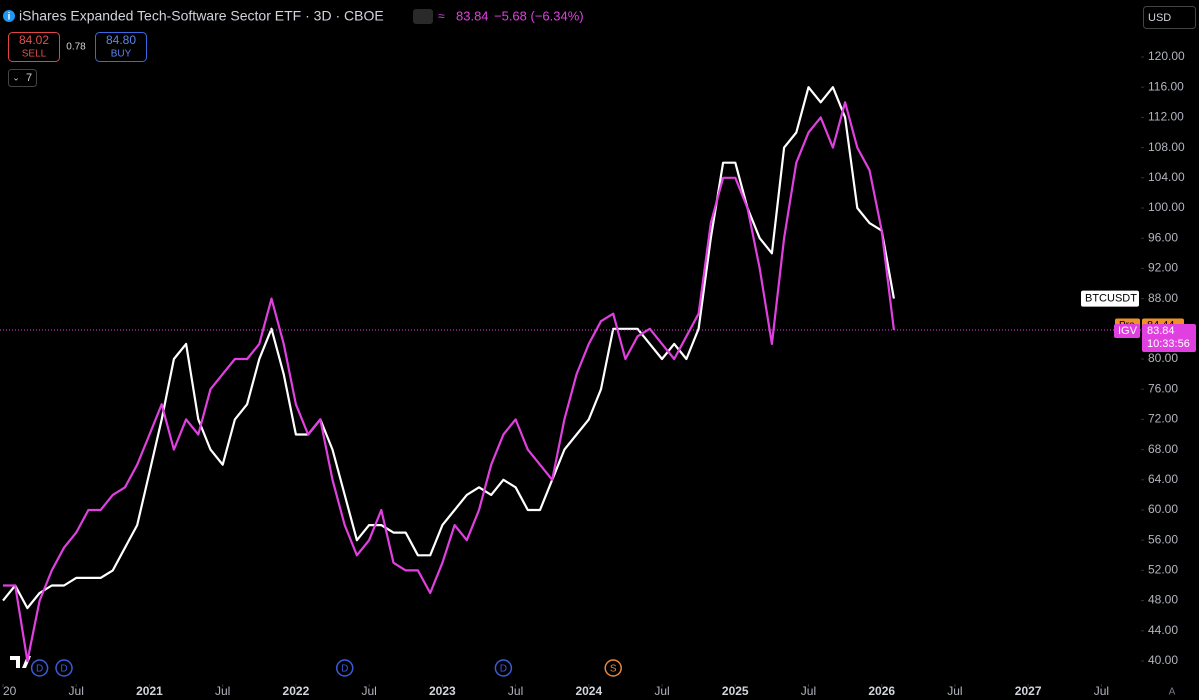 The image size is (1199, 700). I want to click on currency-button, so click(1169, 17).